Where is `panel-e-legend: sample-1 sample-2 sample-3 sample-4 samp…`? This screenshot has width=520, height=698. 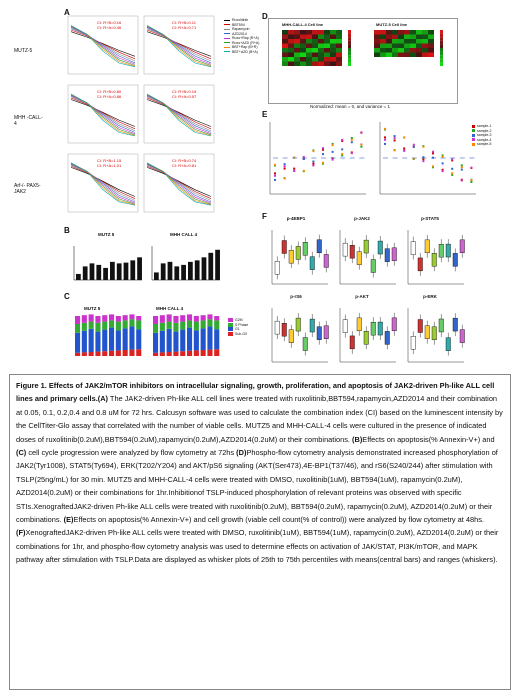 panel-e-legend: sample-1 sample-2 sample-3 sample-4 samp… is located at coordinates (481, 135).